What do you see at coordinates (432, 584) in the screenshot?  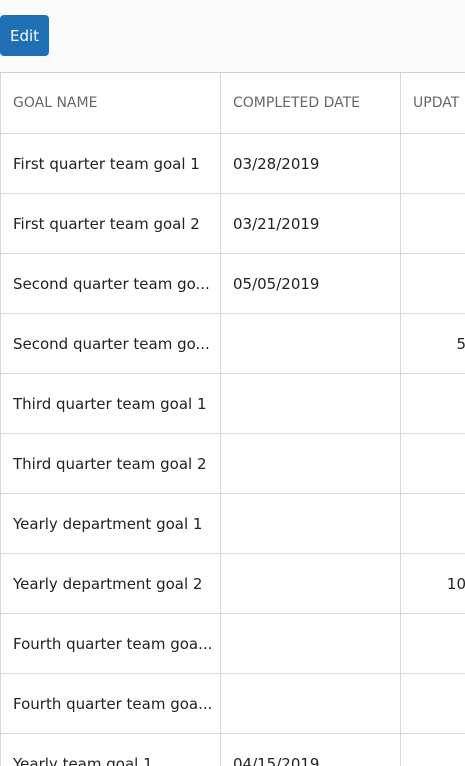 I see `updated-cell: 10` at bounding box center [432, 584].